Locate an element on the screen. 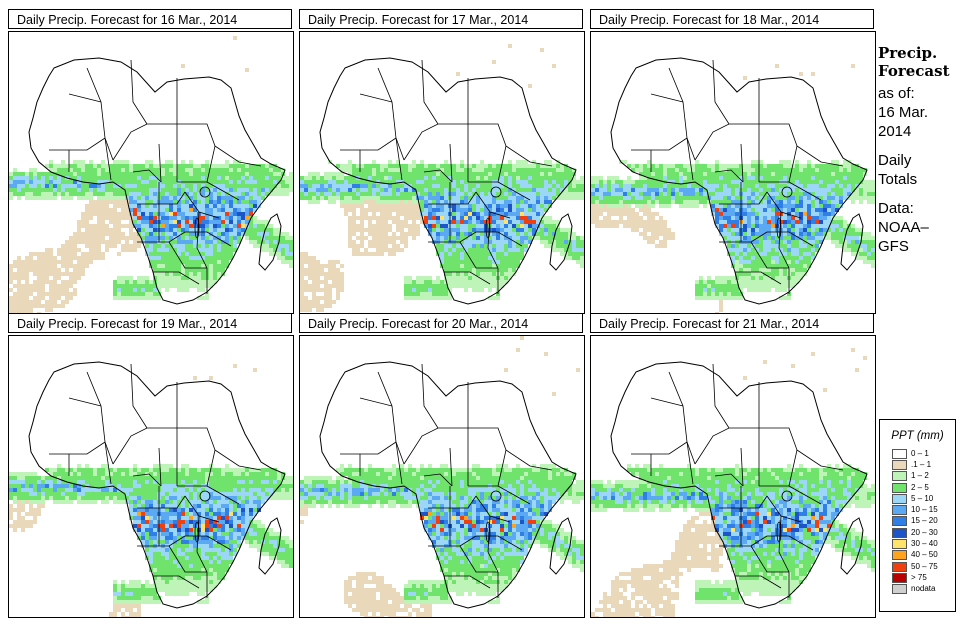 This screenshot has height=628, width=965. legend-item: 1 – 2 is located at coordinates (917, 476).